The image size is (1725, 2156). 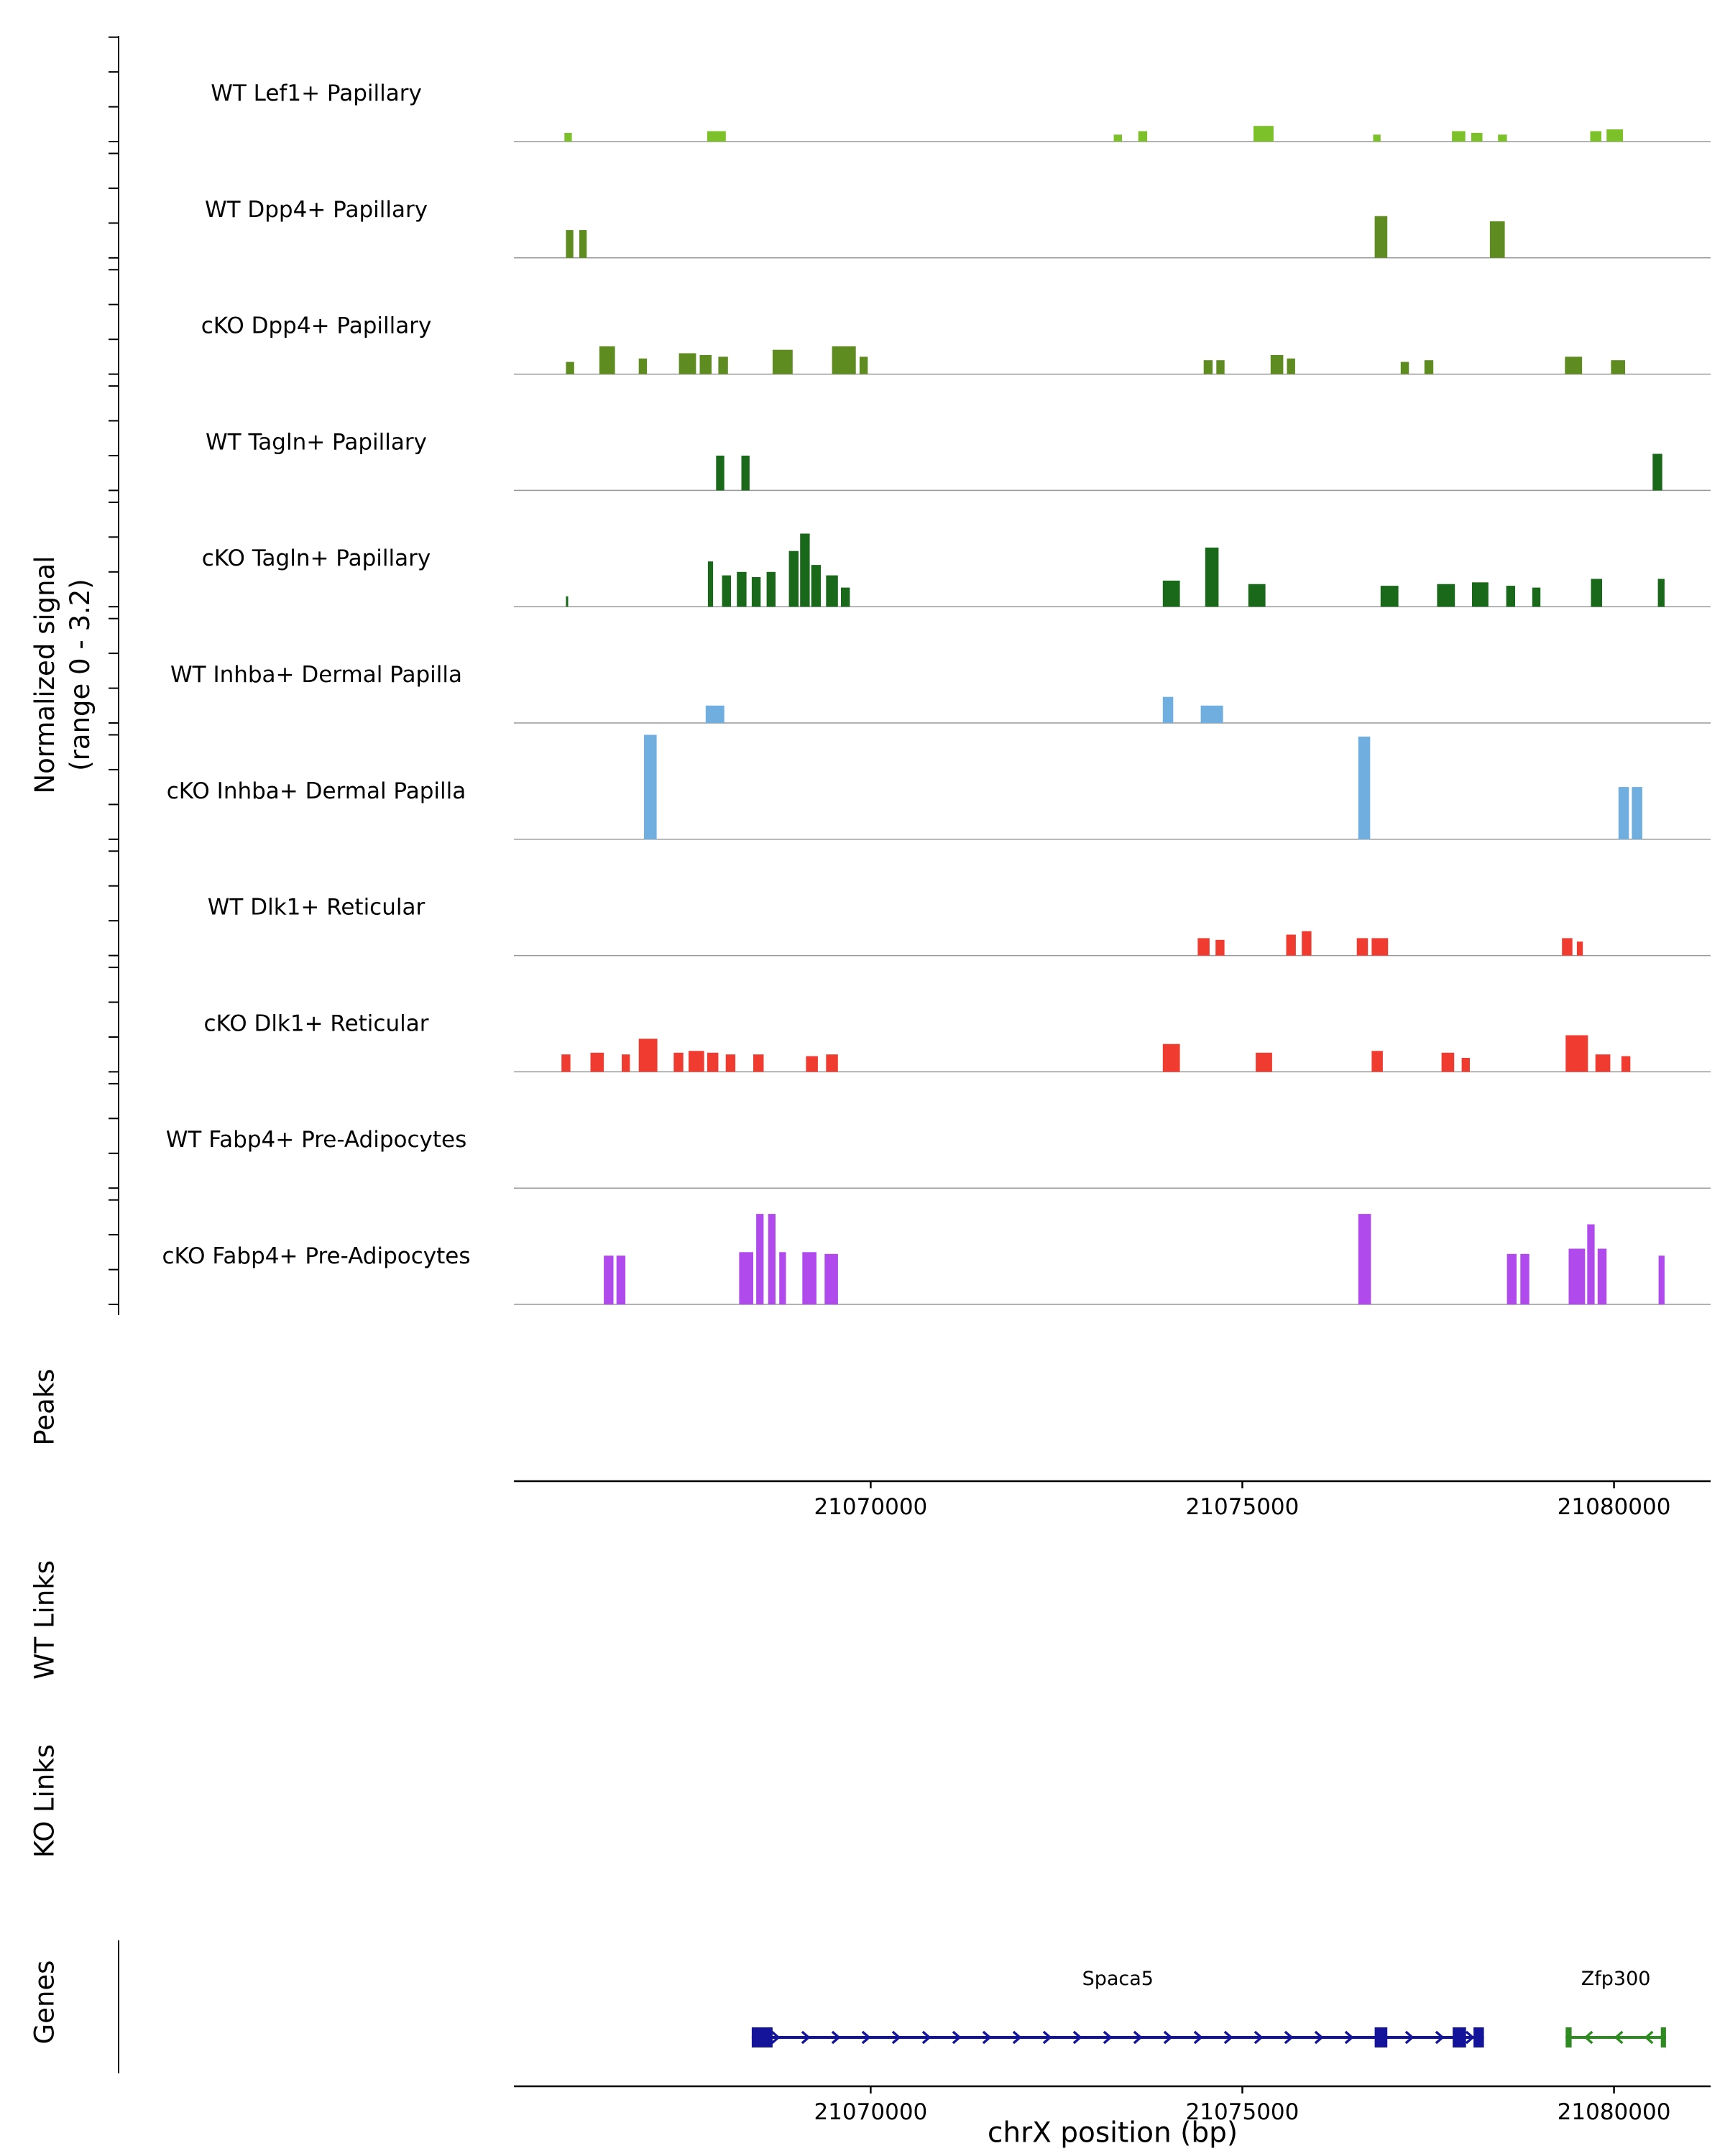 I want to click on track-label: cKO Dpp4+ Papillary, so click(x=316, y=326).